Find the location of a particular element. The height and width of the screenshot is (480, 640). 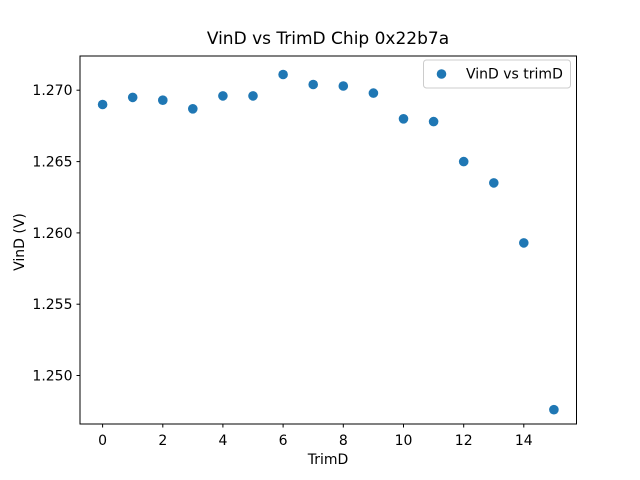

chart-title: VinD vs TrimD Chip 0x22b7a is located at coordinates (328, 39).